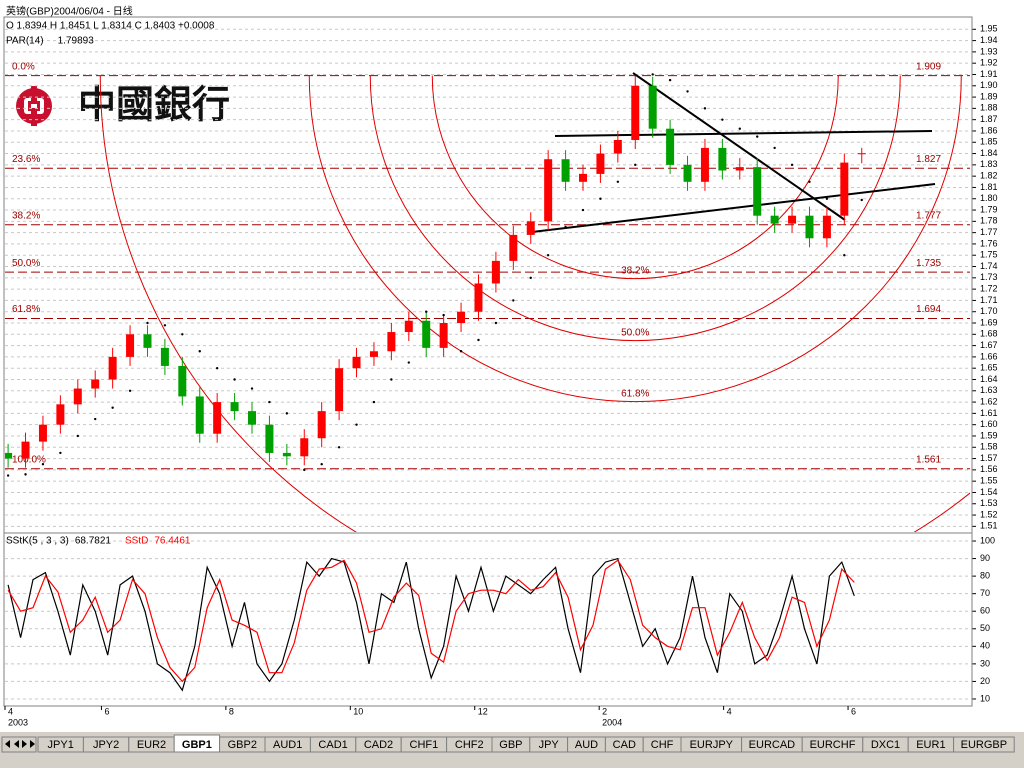  I want to click on tab-label: AUD1, so click(287, 745).